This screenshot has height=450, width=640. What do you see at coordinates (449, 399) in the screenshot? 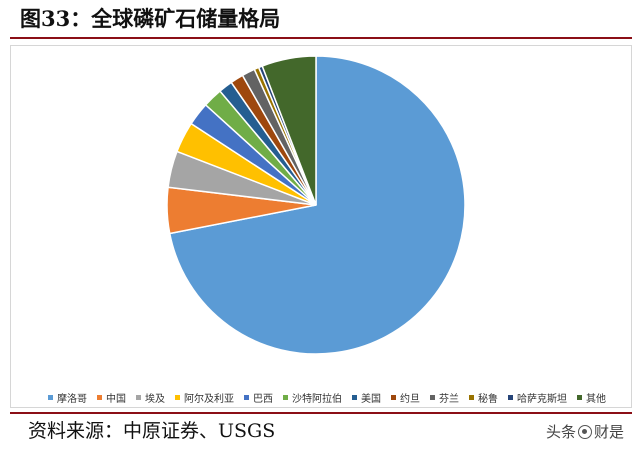
I see `legend-label: 芬兰` at bounding box center [449, 399].